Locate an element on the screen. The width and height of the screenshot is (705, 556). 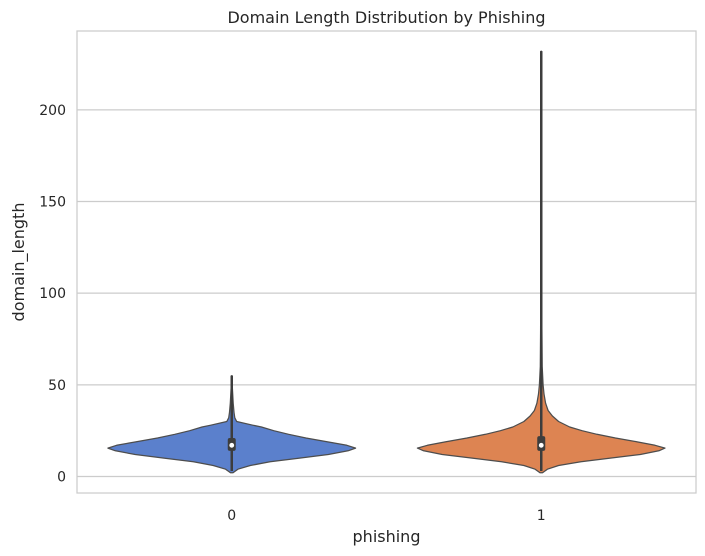
x-tick-label: 0 is located at coordinates (231, 516).